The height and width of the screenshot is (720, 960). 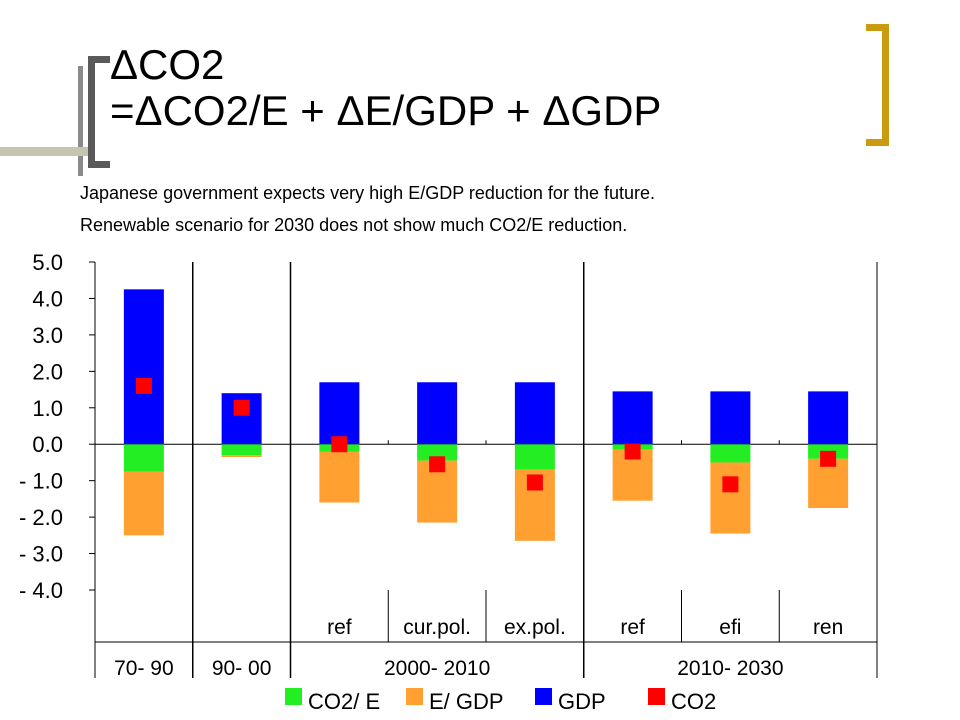 I want to click on y-tick-label: - 1.0, so click(x=41, y=481).